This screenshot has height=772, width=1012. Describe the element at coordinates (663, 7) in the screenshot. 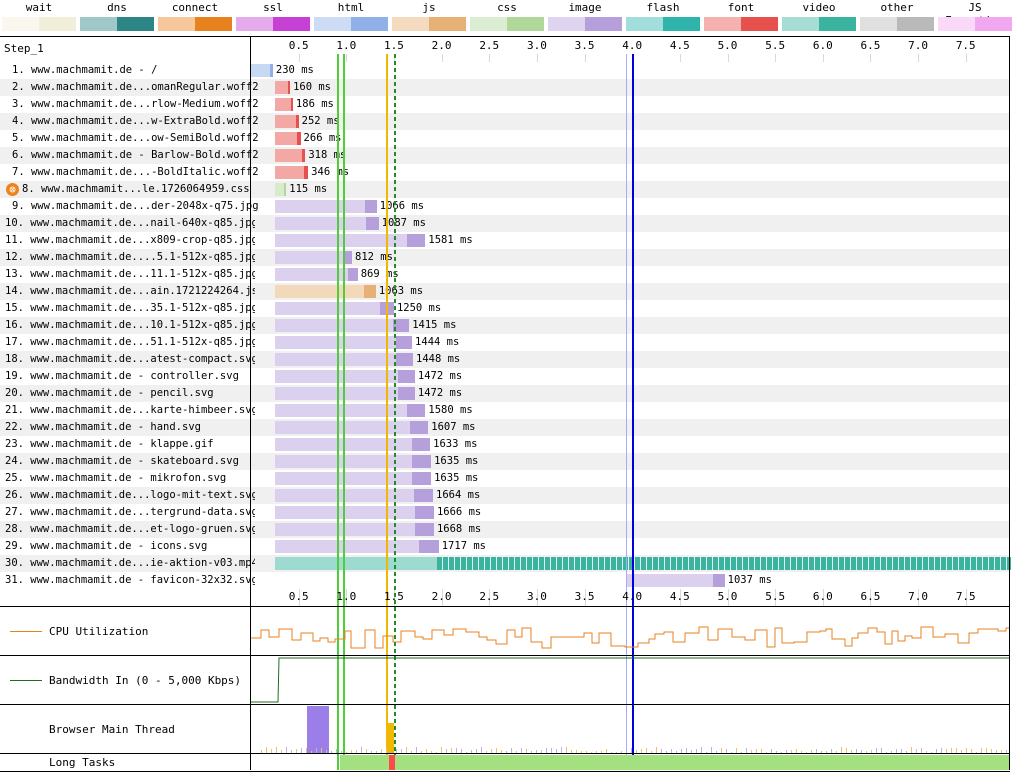

I see `legend-label: flash` at that location.